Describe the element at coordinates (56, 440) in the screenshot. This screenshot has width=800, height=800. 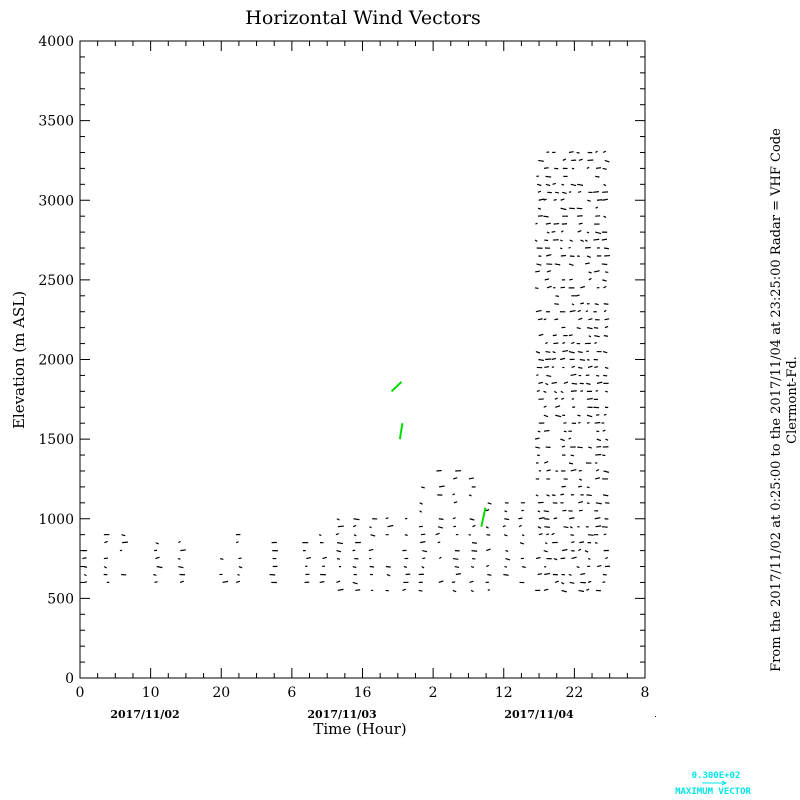
I see `y-tick-label: 1500` at that location.